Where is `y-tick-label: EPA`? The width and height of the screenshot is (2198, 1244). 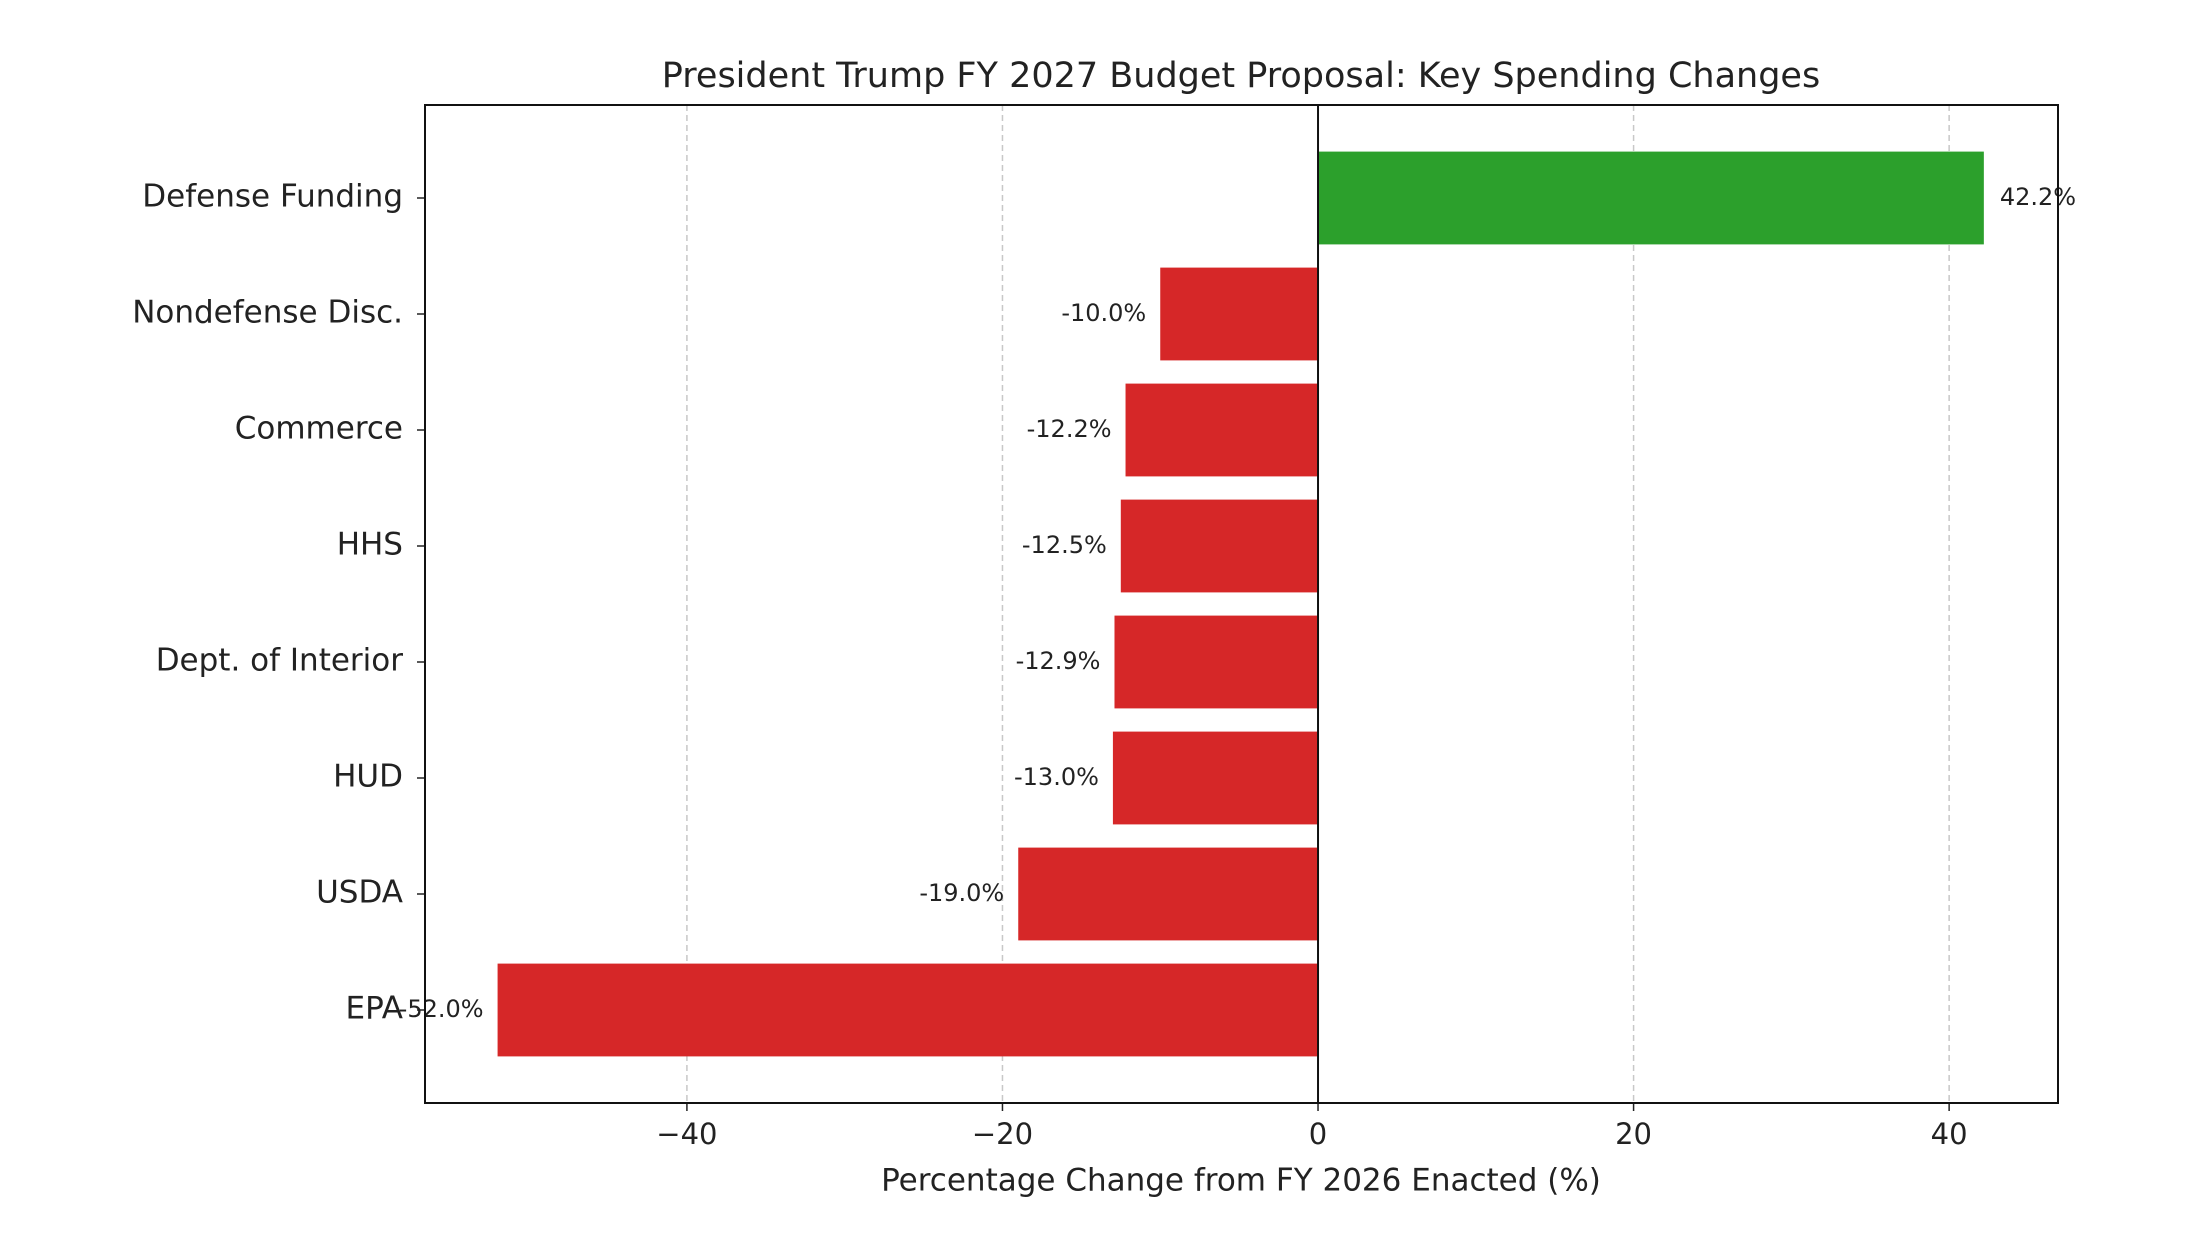
y-tick-label: EPA is located at coordinates (374, 1009).